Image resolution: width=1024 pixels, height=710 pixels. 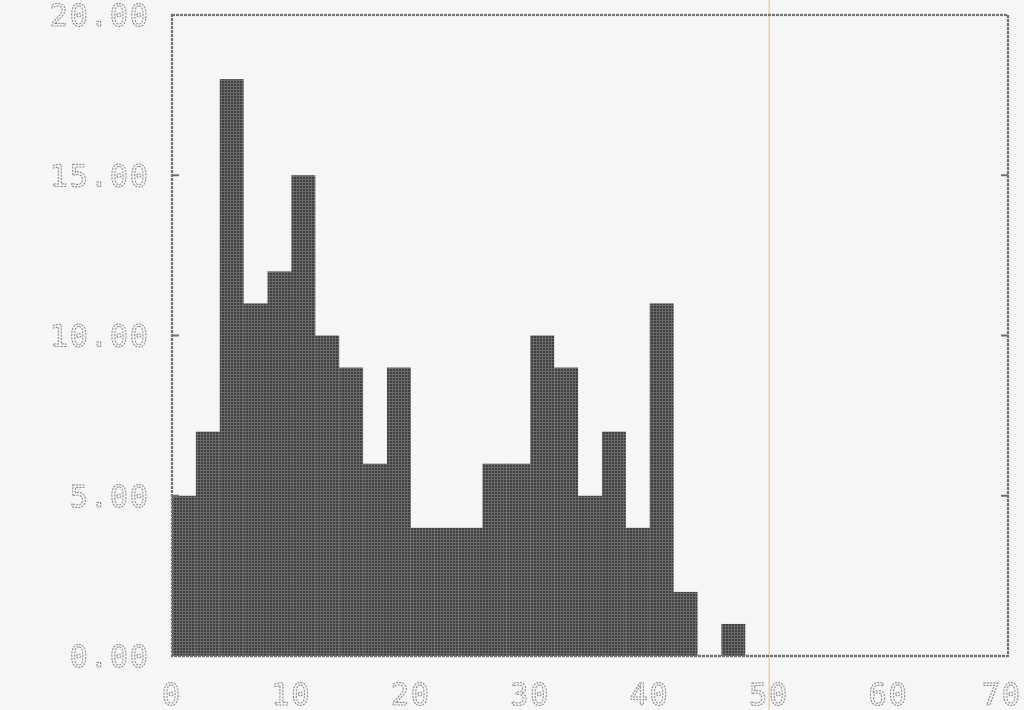 What do you see at coordinates (110, 497) in the screenshot?
I see `y-tick-label: 5.00` at bounding box center [110, 497].